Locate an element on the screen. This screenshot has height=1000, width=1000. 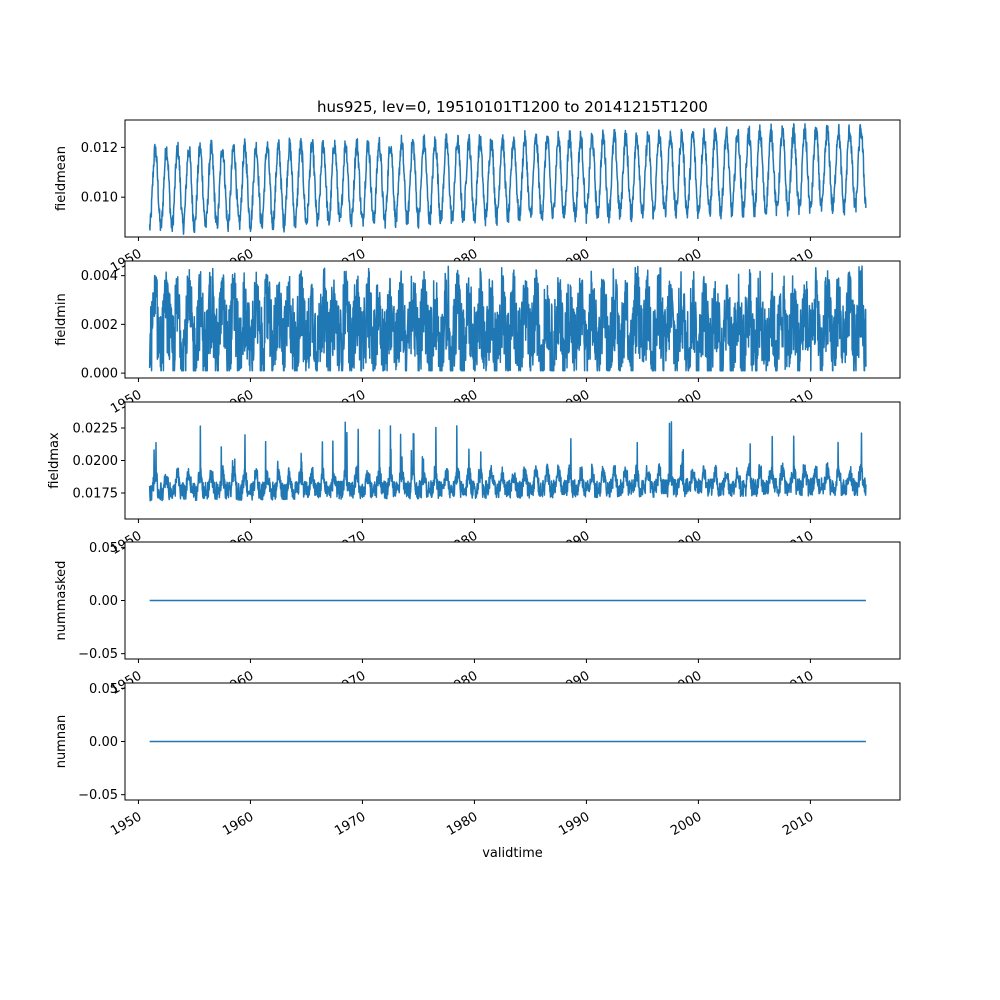
y-axis-label: fieldmax is located at coordinates (54, 460).